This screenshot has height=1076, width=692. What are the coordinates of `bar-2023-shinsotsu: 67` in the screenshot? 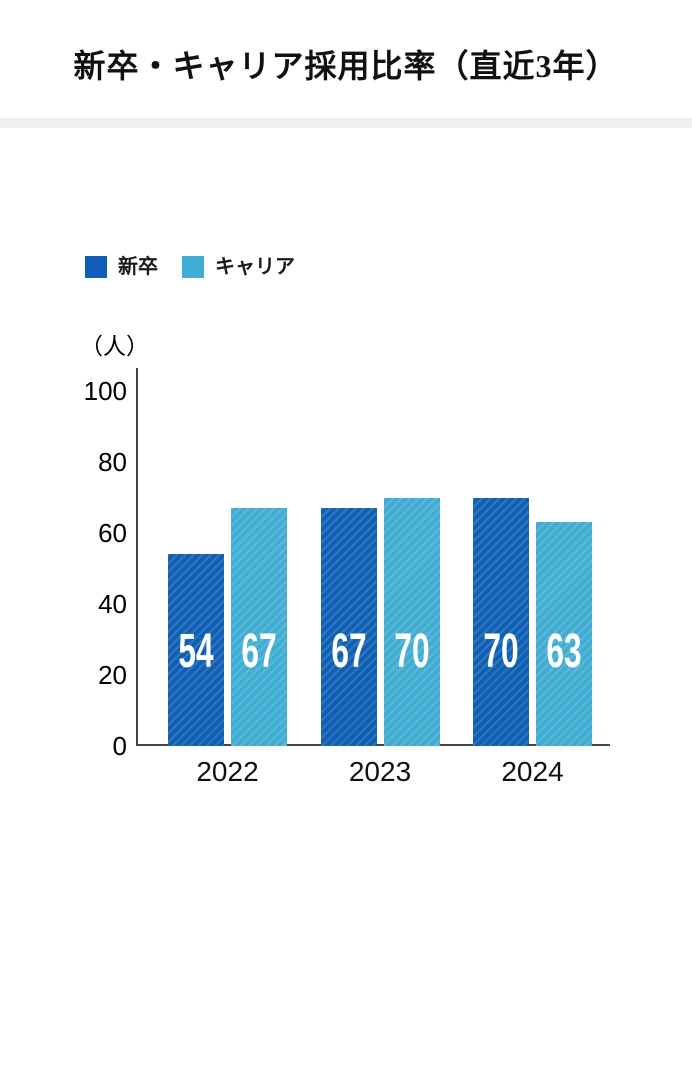 It's located at (348, 627).